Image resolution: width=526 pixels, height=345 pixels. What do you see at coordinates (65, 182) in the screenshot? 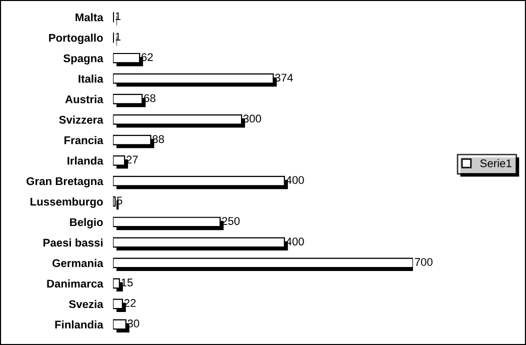
I see `y-tick-label: Gran Bretagna` at bounding box center [65, 182].